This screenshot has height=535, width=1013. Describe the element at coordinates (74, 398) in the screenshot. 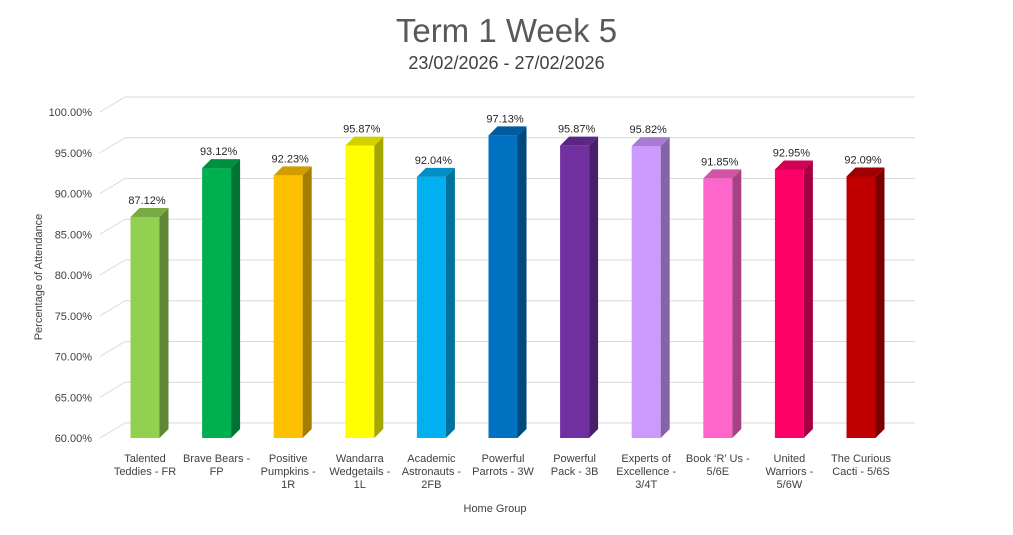

I see `y-tick-label: 65.00%` at that location.